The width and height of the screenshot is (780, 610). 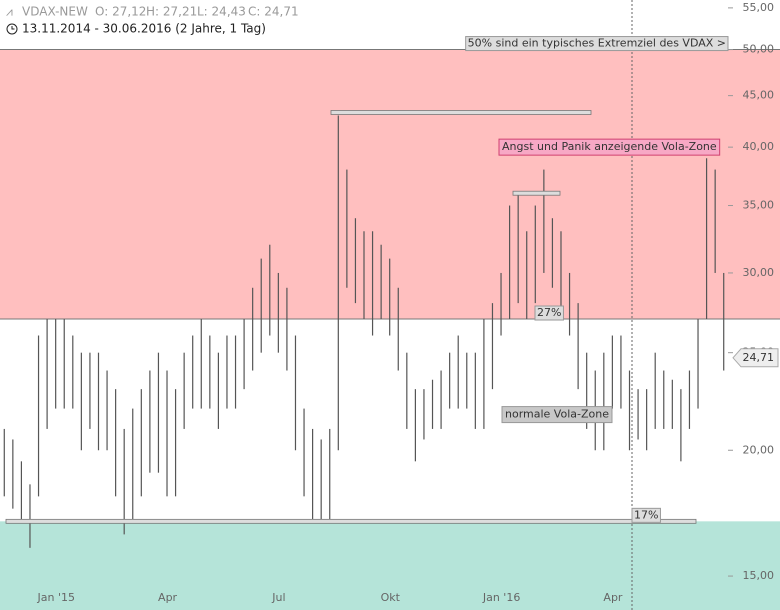 What do you see at coordinates (759, 357) in the screenshot?
I see `price-tag-label: 24,71` at bounding box center [759, 357].